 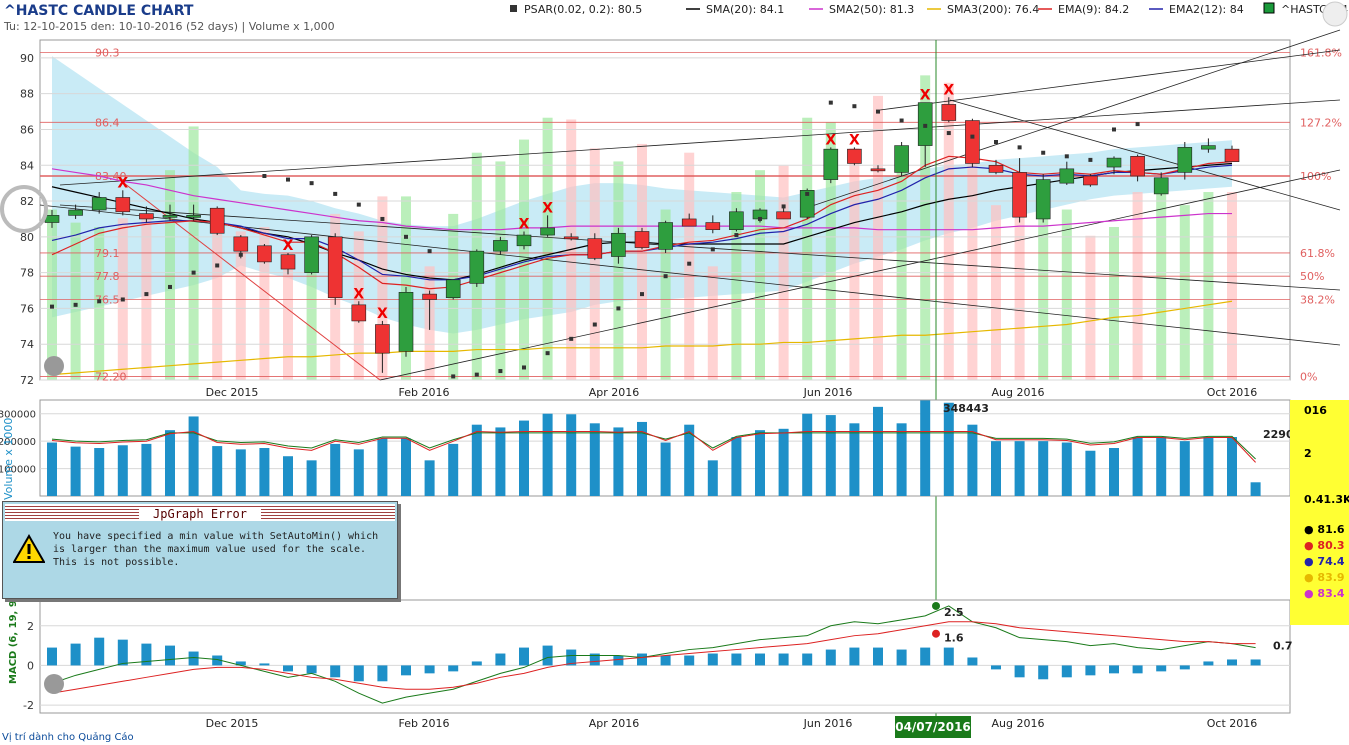 What do you see at coordinates (936, 605) in the screenshot?
I see `macd-peak-dot` at bounding box center [936, 605].